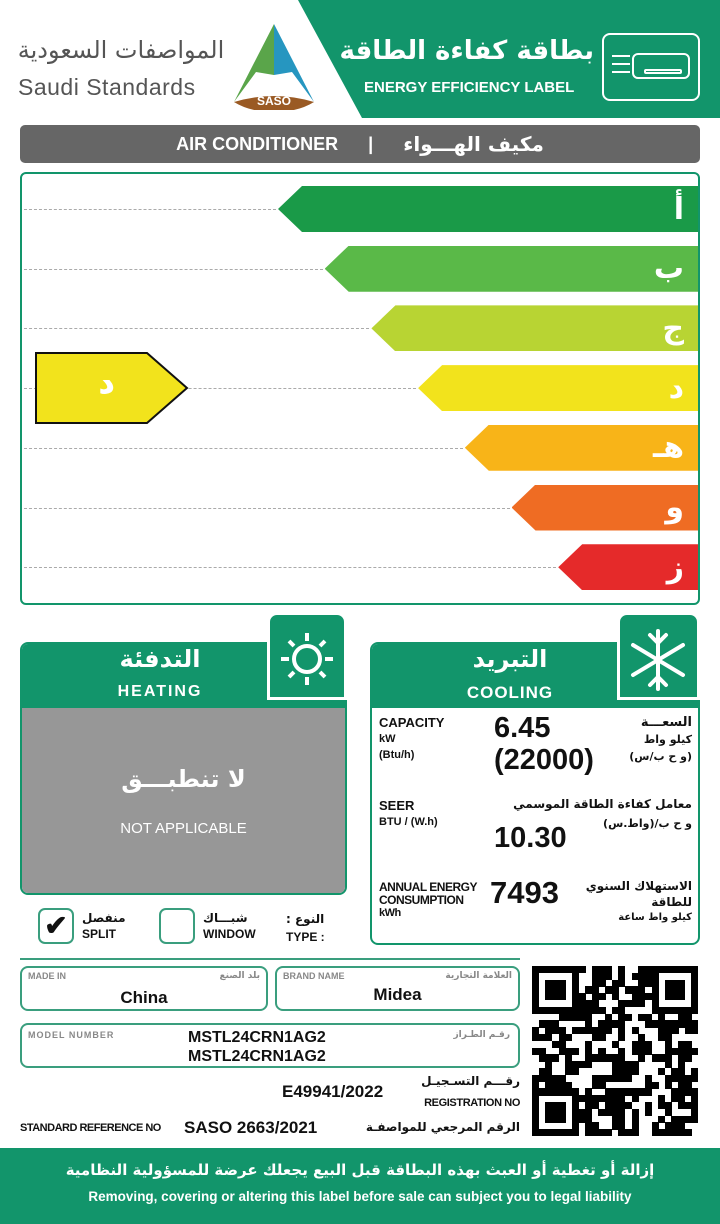 The image size is (720, 1224). I want to click on scale-guide-line, so click(267, 508).